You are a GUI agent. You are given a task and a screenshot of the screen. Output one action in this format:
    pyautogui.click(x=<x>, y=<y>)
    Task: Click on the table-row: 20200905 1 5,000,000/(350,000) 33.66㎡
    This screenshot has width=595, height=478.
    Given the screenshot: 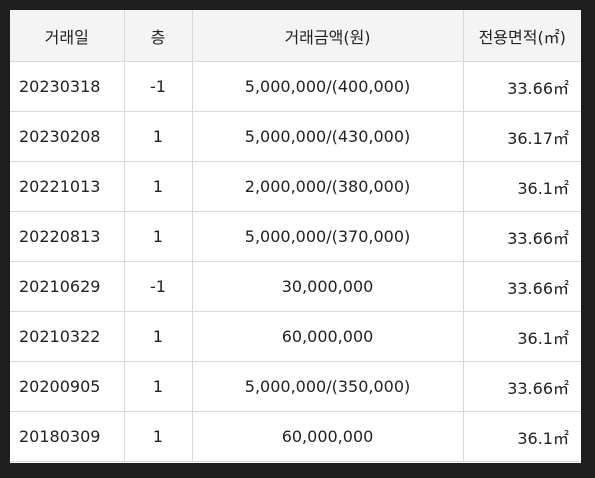 What is the action you would take?
    pyautogui.click(x=295, y=386)
    